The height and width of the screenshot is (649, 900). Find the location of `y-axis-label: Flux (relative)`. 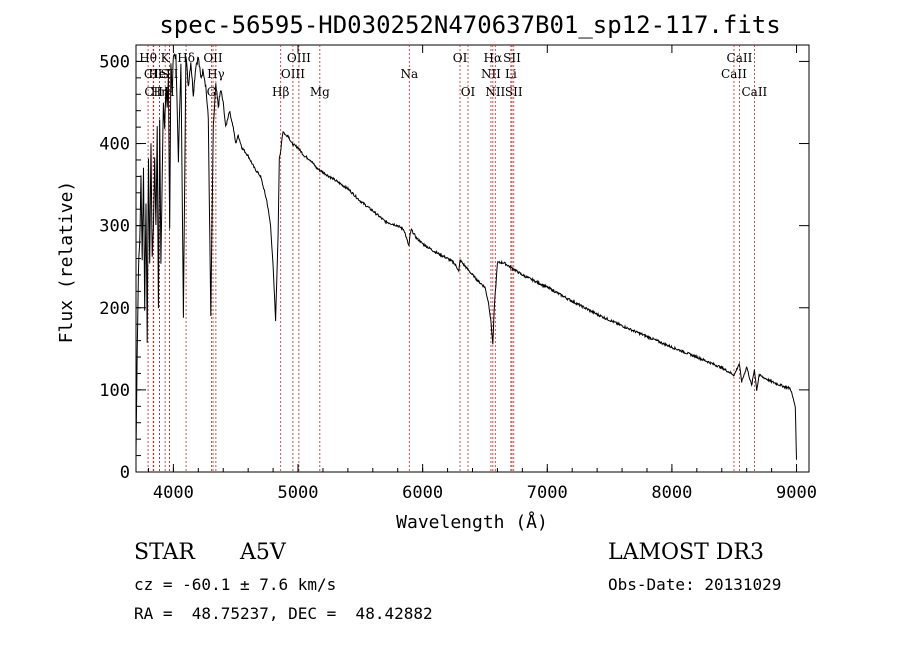

y-axis-label: Flux (relative) is located at coordinates (66, 262).